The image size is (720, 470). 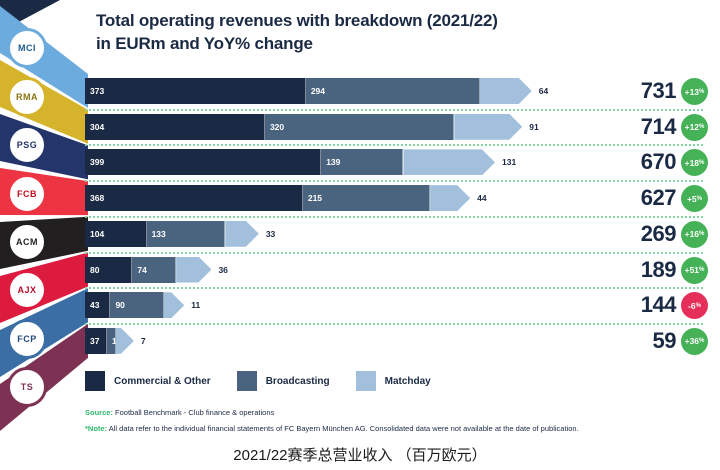 I want to click on total-revenue-value: 59, so click(x=664, y=340).